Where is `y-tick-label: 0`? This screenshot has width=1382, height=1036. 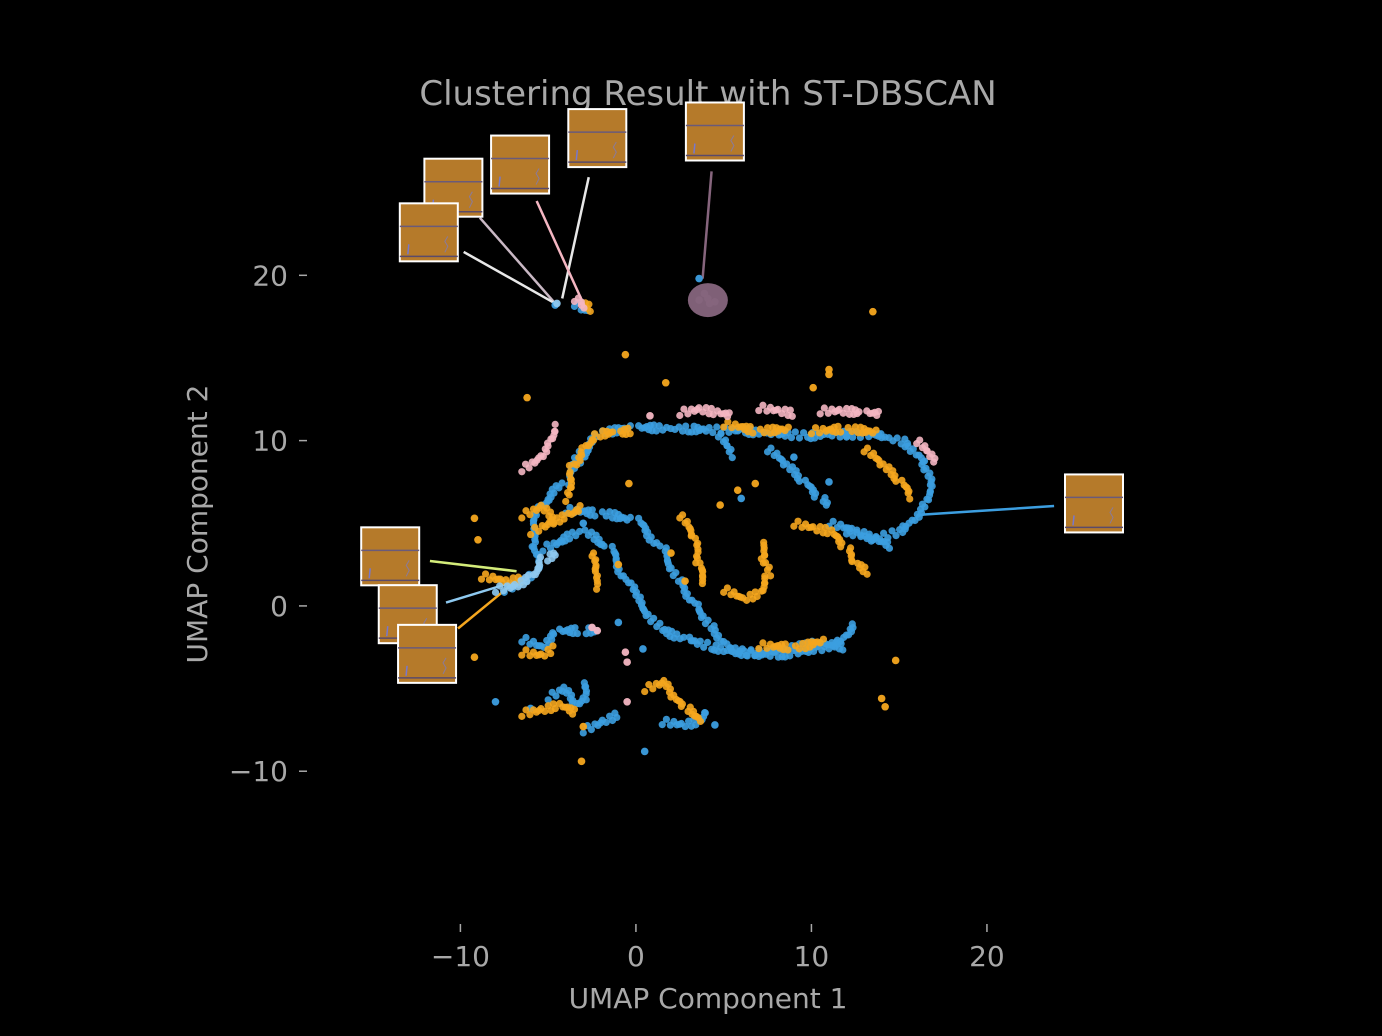 y-tick-label: 0 is located at coordinates (279, 606).